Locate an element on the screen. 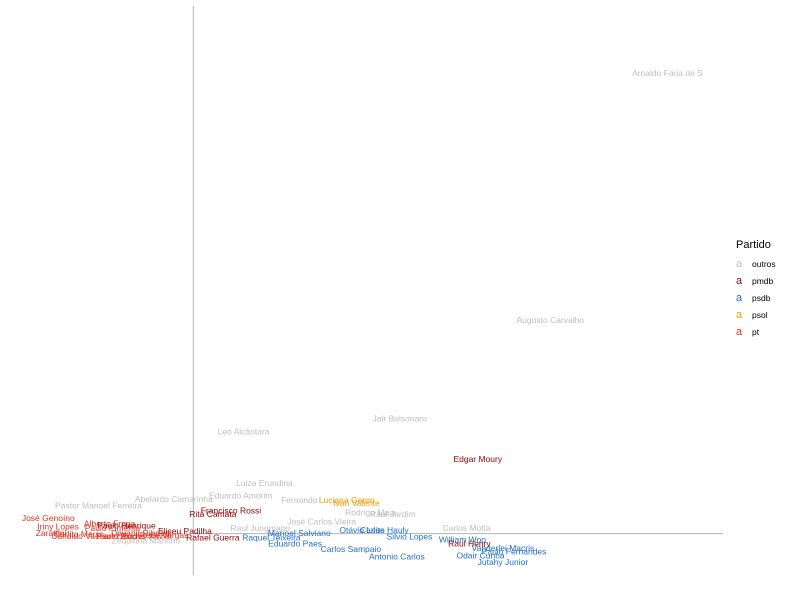  point-label-pt: Alberto Fraga is located at coordinates (110, 524).